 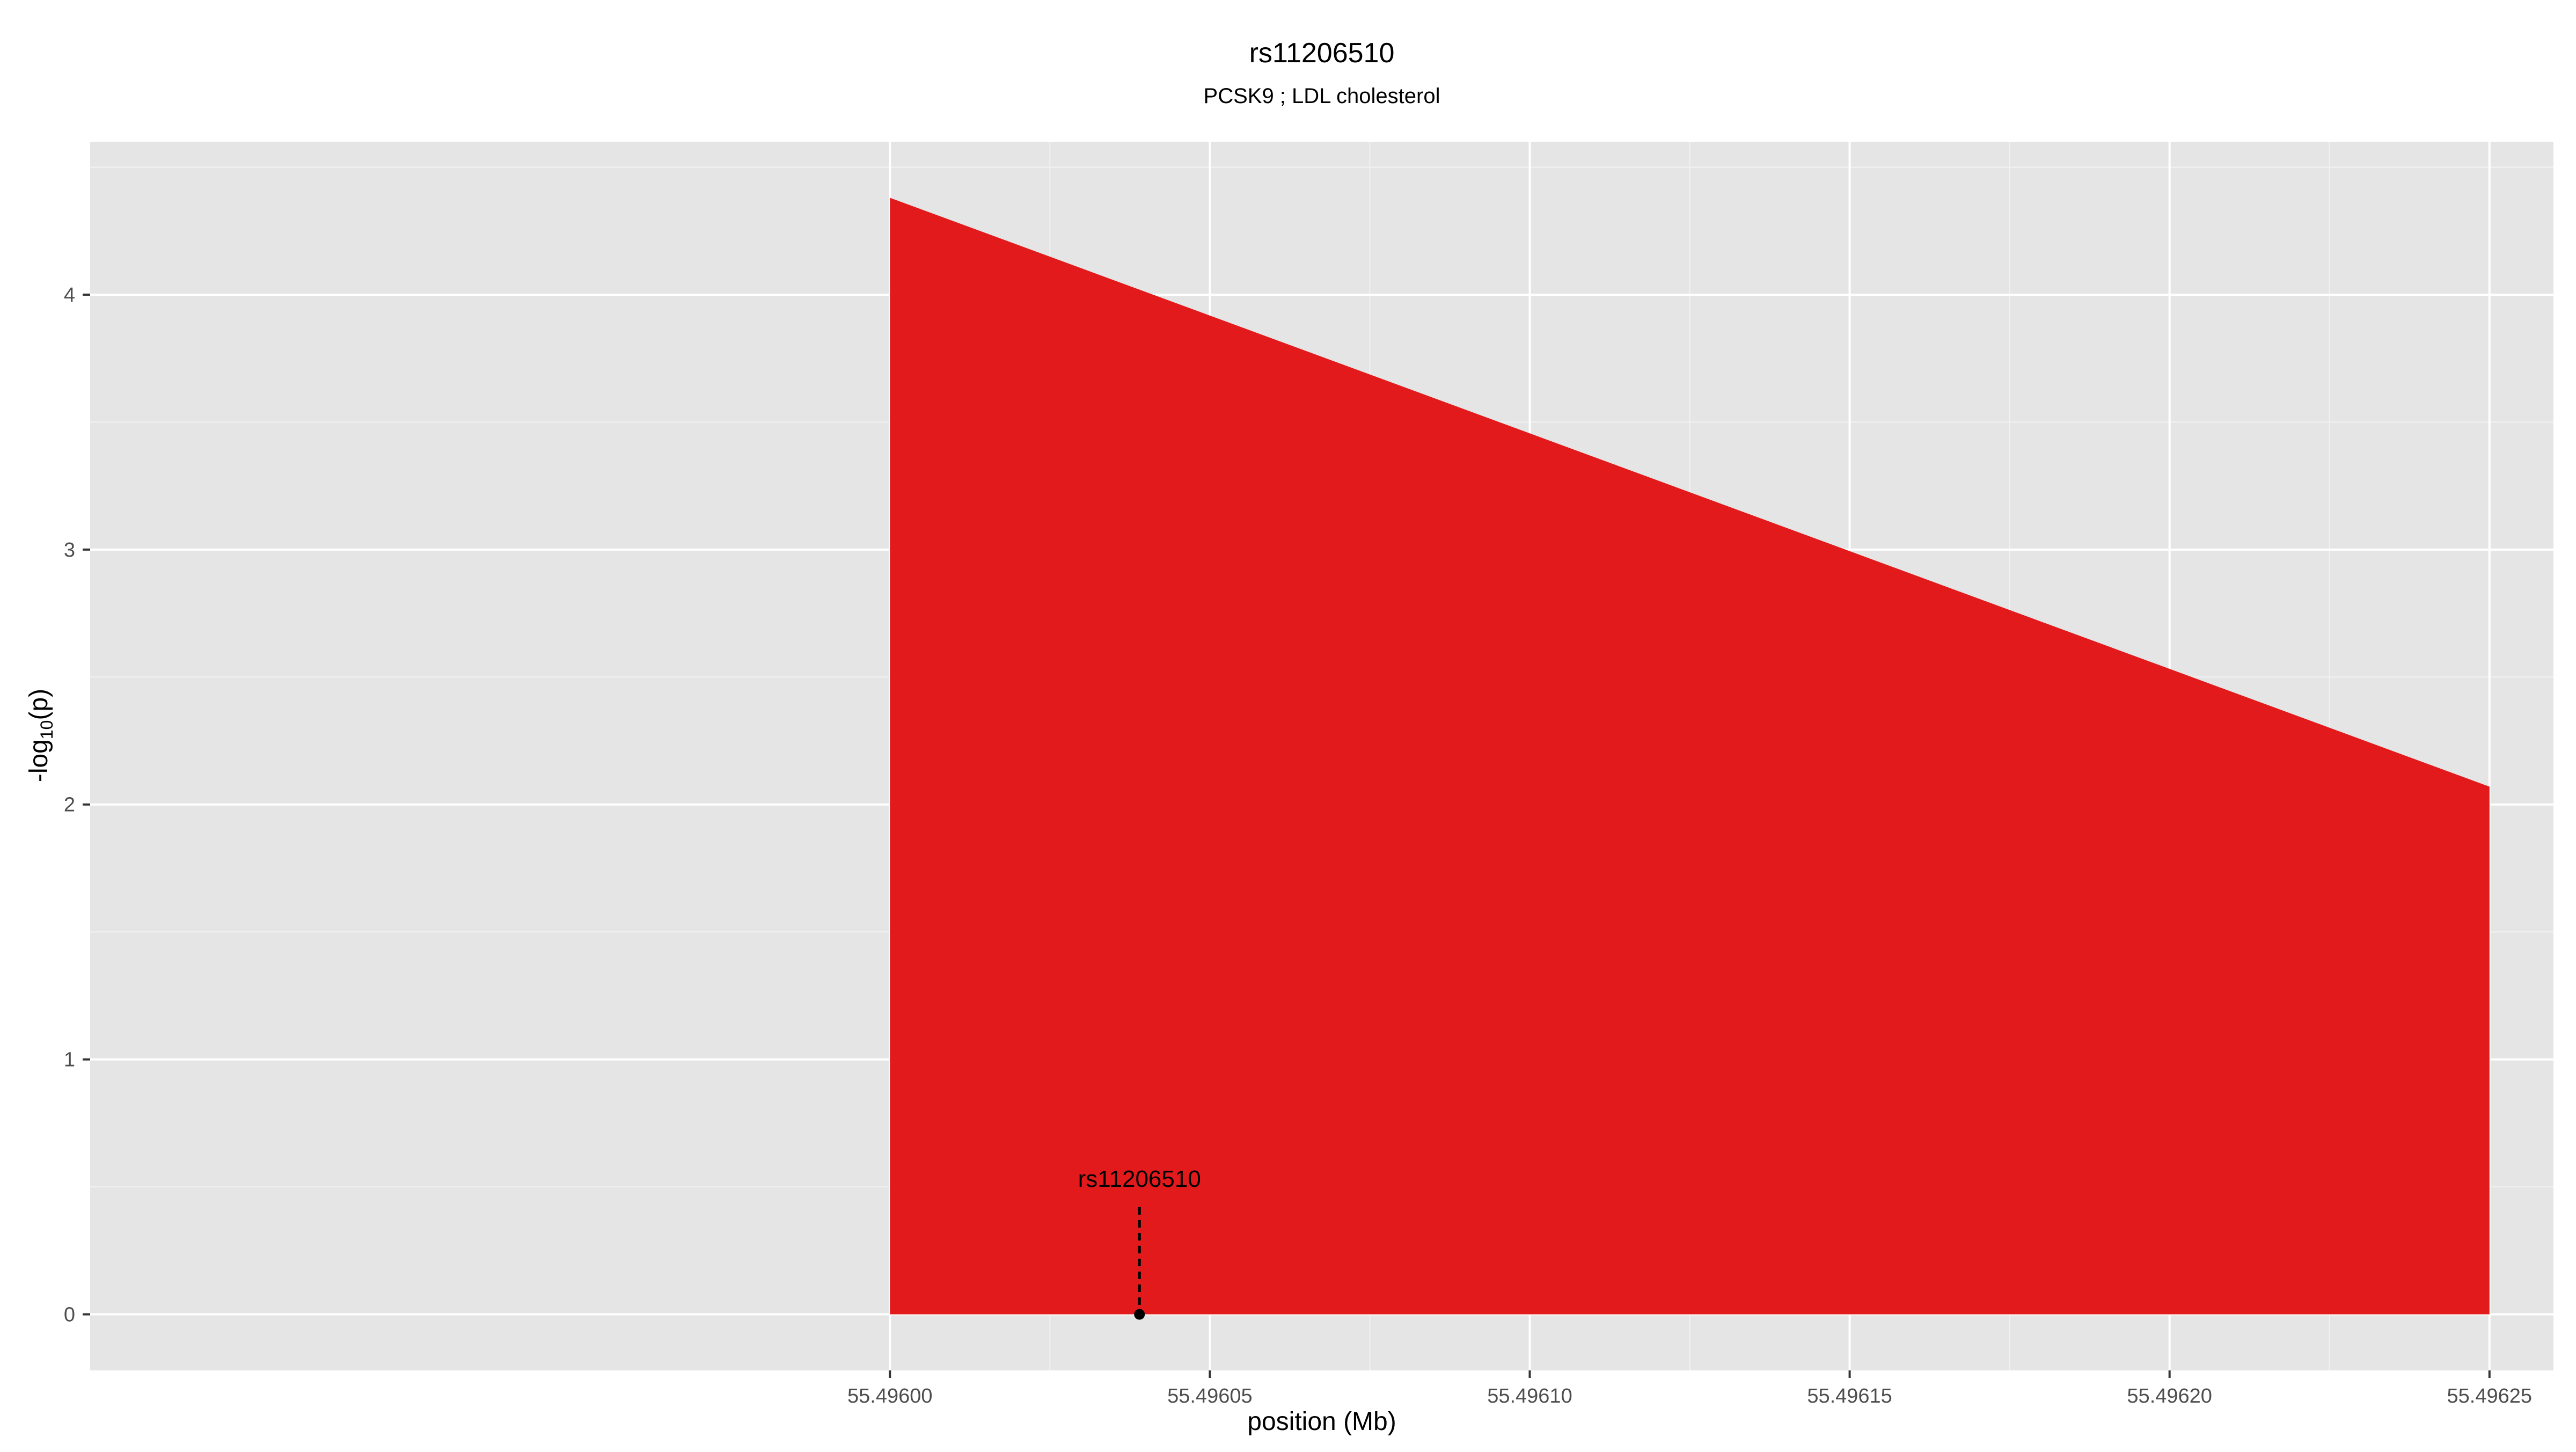 I want to click on y-tick-label: 2, so click(x=69, y=805).